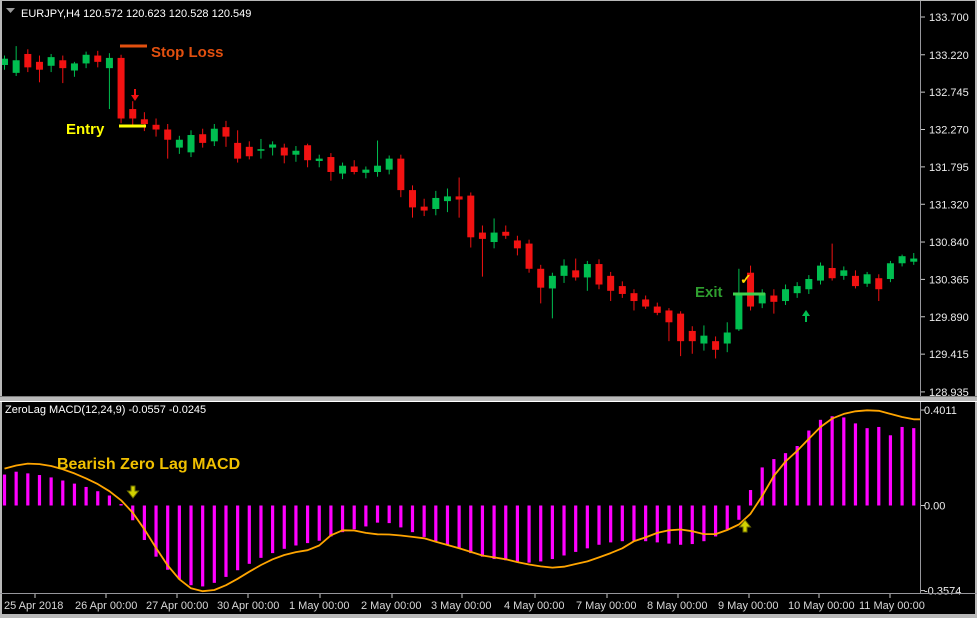  What do you see at coordinates (709, 292) in the screenshot?
I see `exit-label: Exit` at bounding box center [709, 292].